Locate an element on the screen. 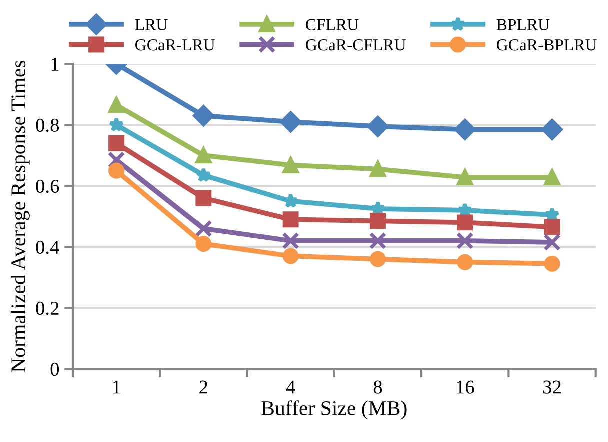  y-tick-label: 1 is located at coordinates (55, 64).